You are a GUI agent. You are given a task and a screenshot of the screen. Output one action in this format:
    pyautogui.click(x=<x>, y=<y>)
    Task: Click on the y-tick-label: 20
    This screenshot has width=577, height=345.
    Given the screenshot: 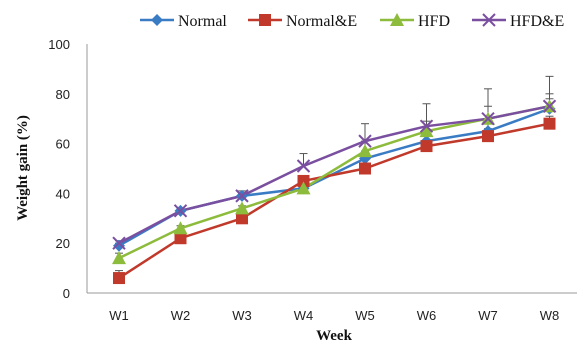 What is the action you would take?
    pyautogui.click(x=63, y=243)
    